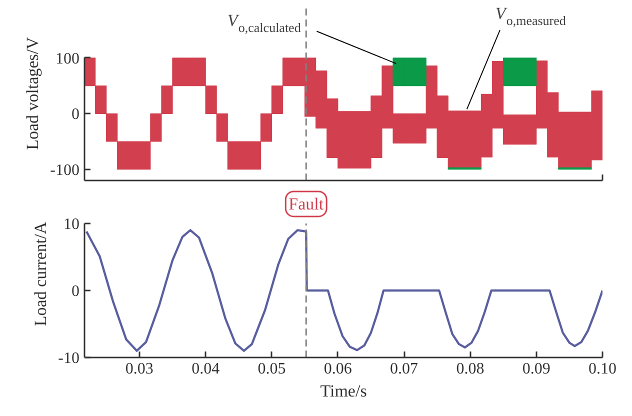 The height and width of the screenshot is (416, 632). What do you see at coordinates (32, 93) in the screenshot?
I see `y-axis-title: Load voltages/V` at bounding box center [32, 93].